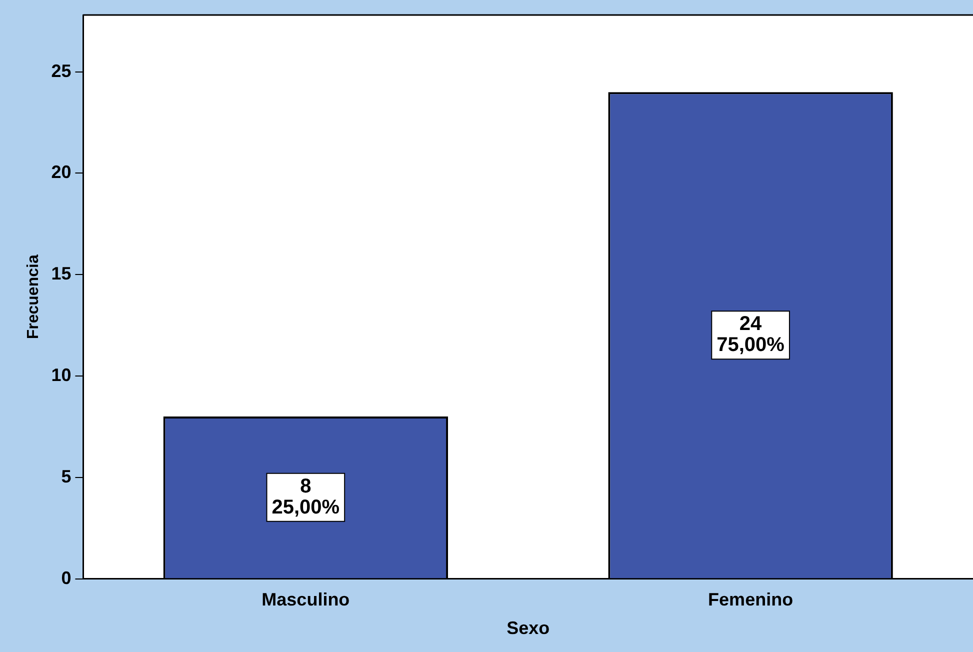 This screenshot has width=973, height=652. What do you see at coordinates (528, 628) in the screenshot?
I see `x-axis-title: Sexo` at bounding box center [528, 628].